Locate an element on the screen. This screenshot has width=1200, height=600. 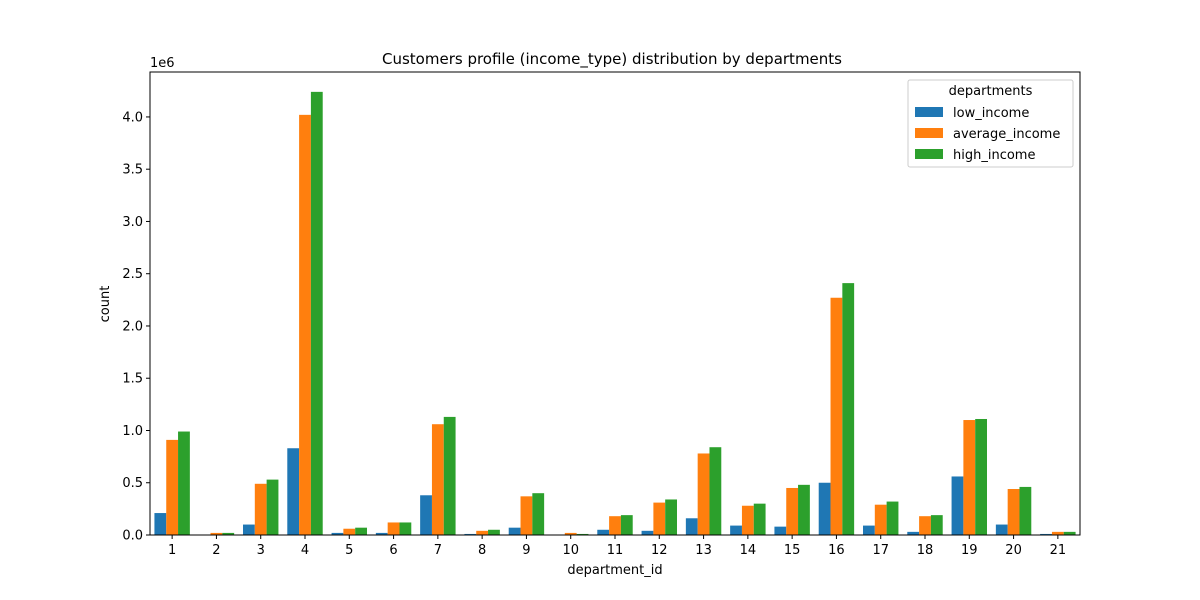
x-tick-label: 6 is located at coordinates (393, 550).